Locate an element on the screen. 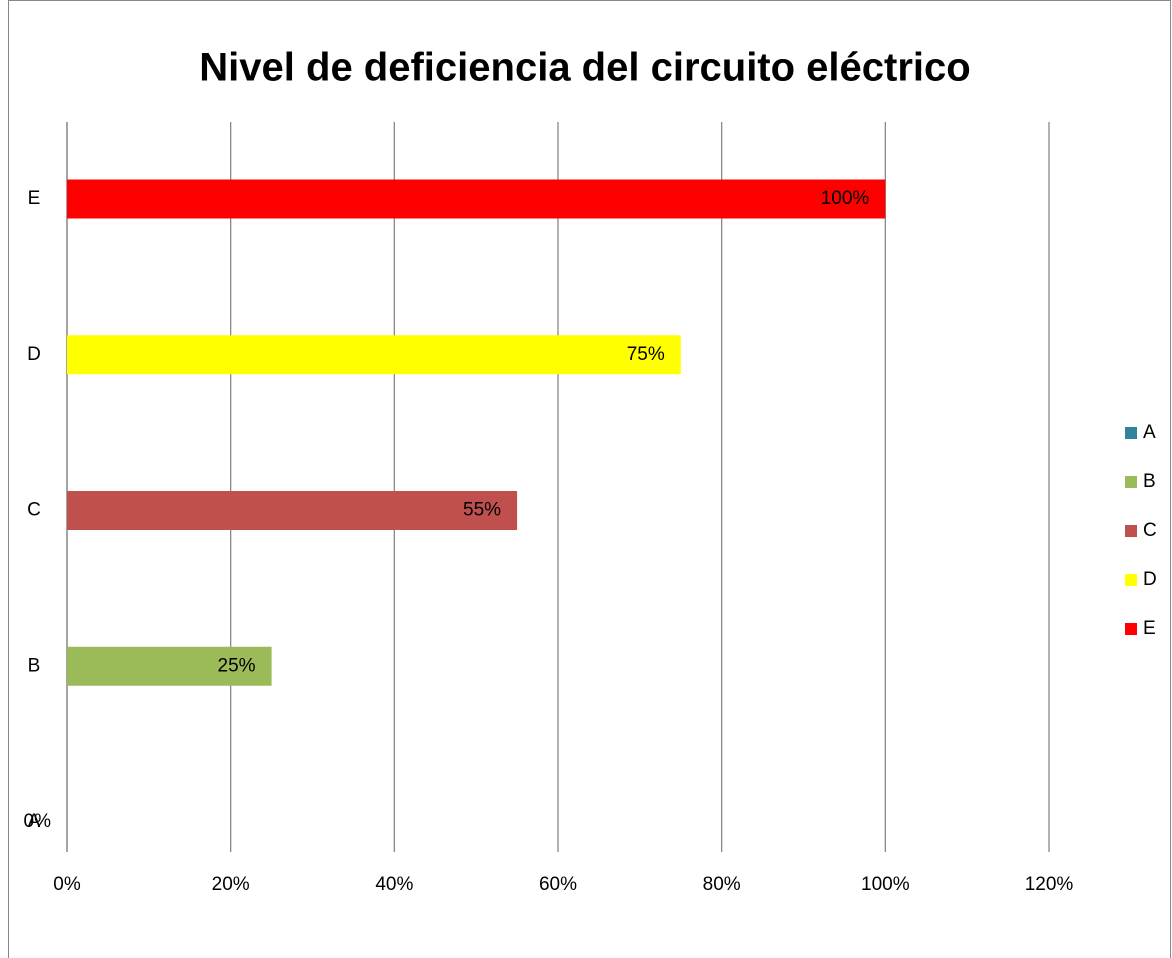  legend-label: B is located at coordinates (1149, 481).